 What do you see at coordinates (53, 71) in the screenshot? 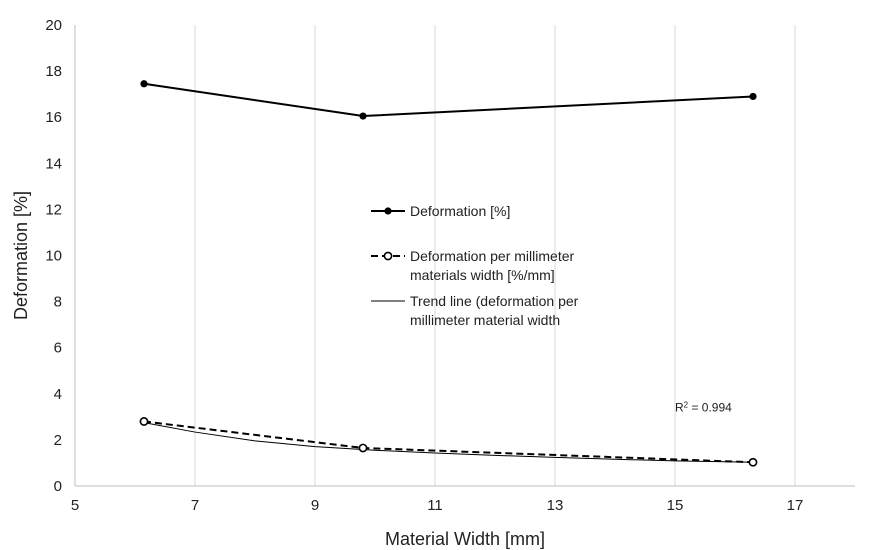
I see `y-tick-label: 18` at bounding box center [53, 71].